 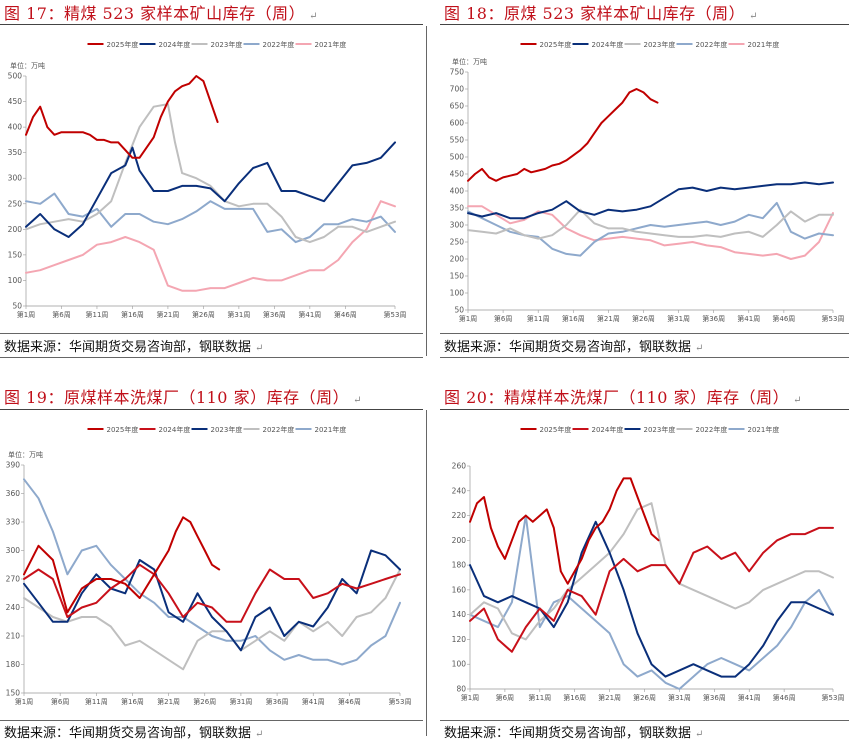 I want to click on chart-title: 图 18：原煤 523 家样本矿山库存（周） ↵, so click(x=601, y=13).